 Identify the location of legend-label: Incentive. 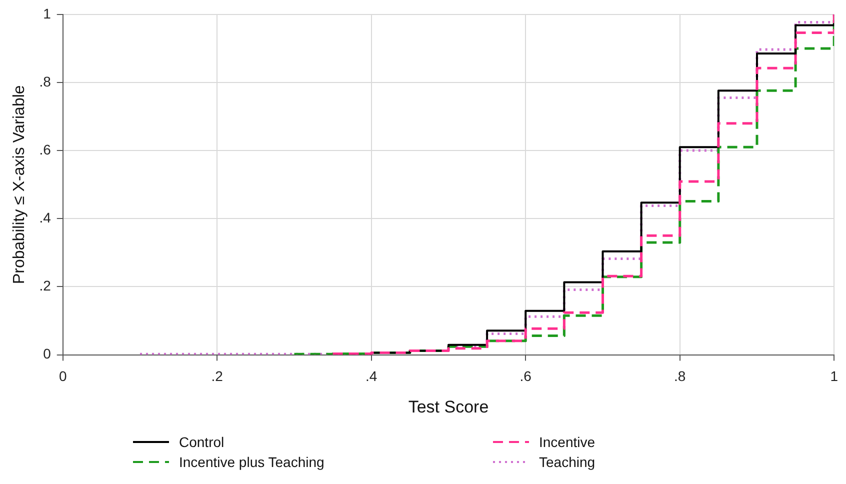
(567, 442).